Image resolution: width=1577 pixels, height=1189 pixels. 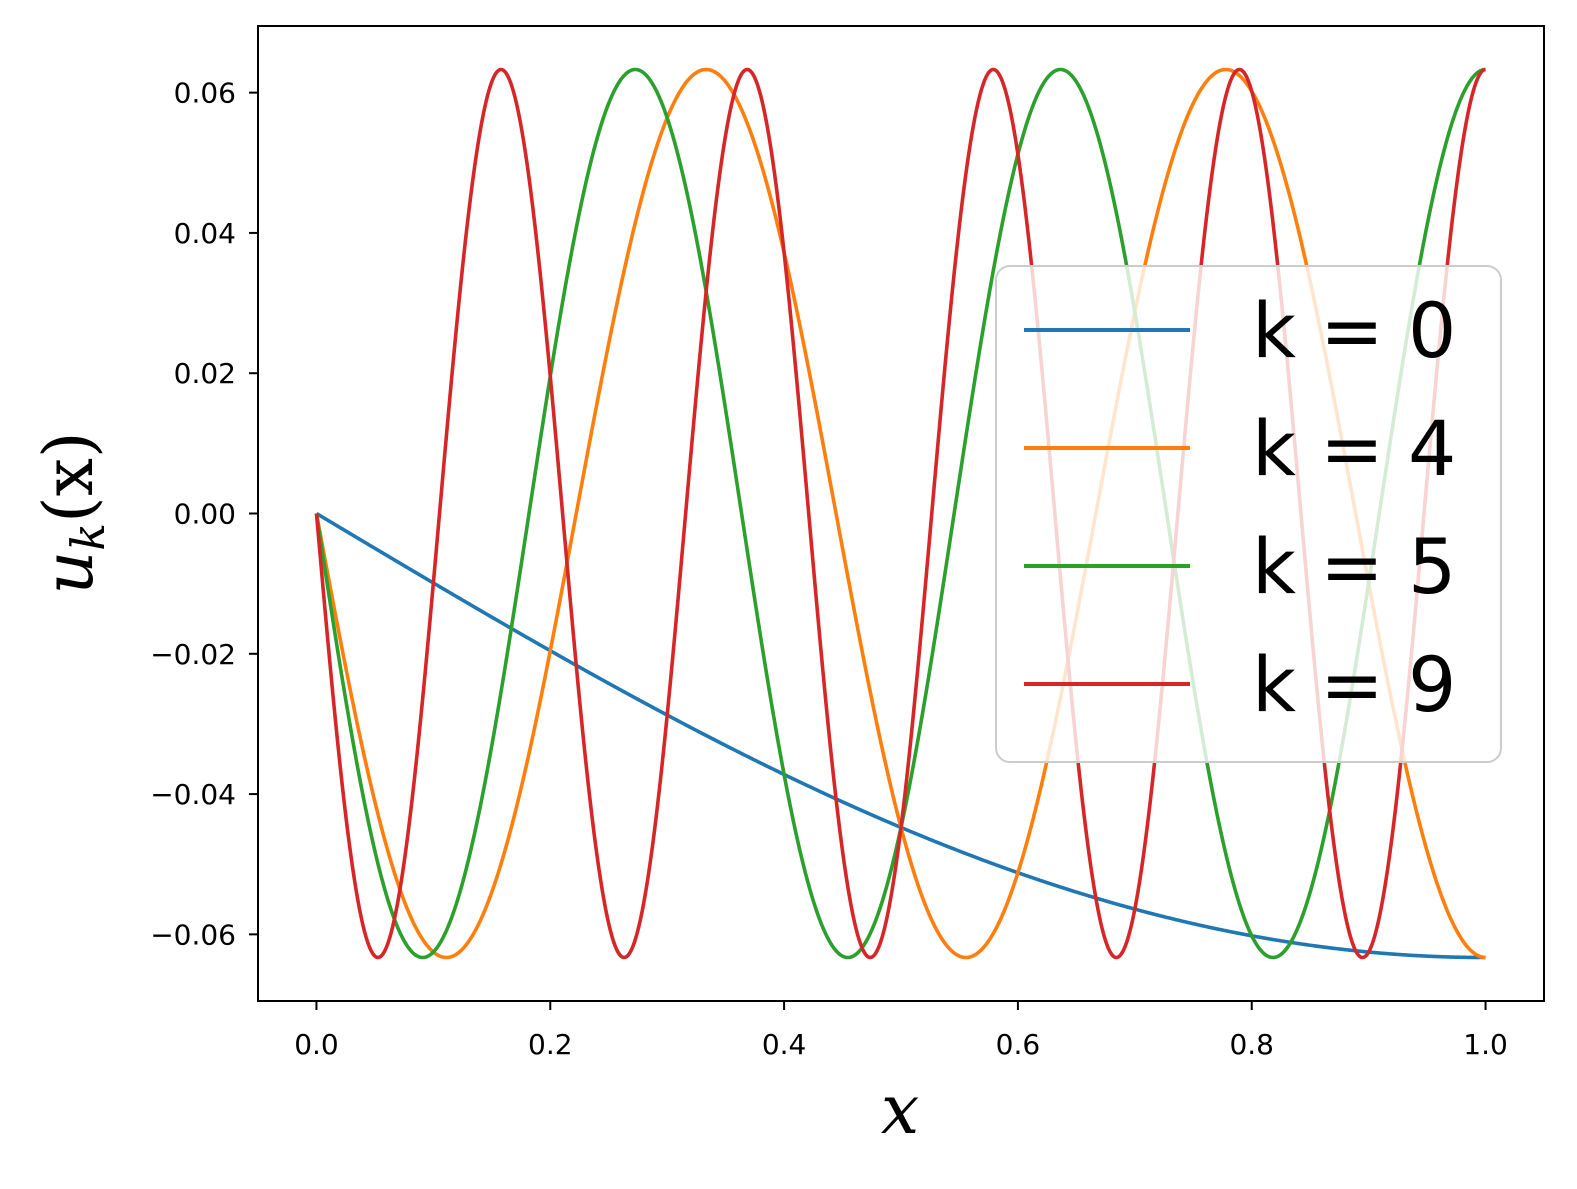 I want to click on y-axis-label-sub: k, so click(x=88, y=537).